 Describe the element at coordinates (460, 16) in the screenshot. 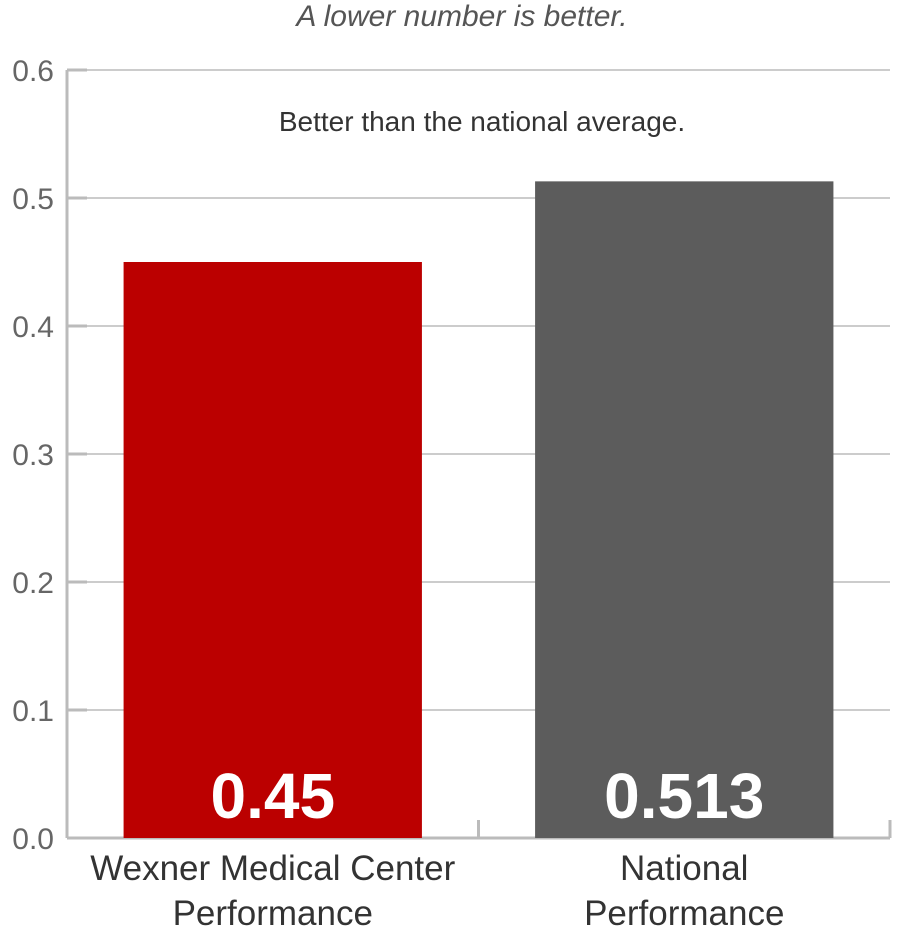

I see `chart-subtitle: A lower number is better.` at that location.